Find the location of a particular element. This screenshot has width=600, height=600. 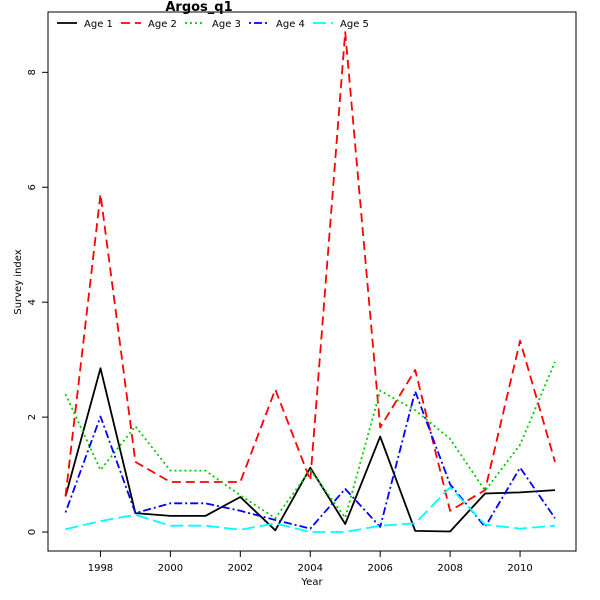

legend-label: Age 5 is located at coordinates (354, 24).